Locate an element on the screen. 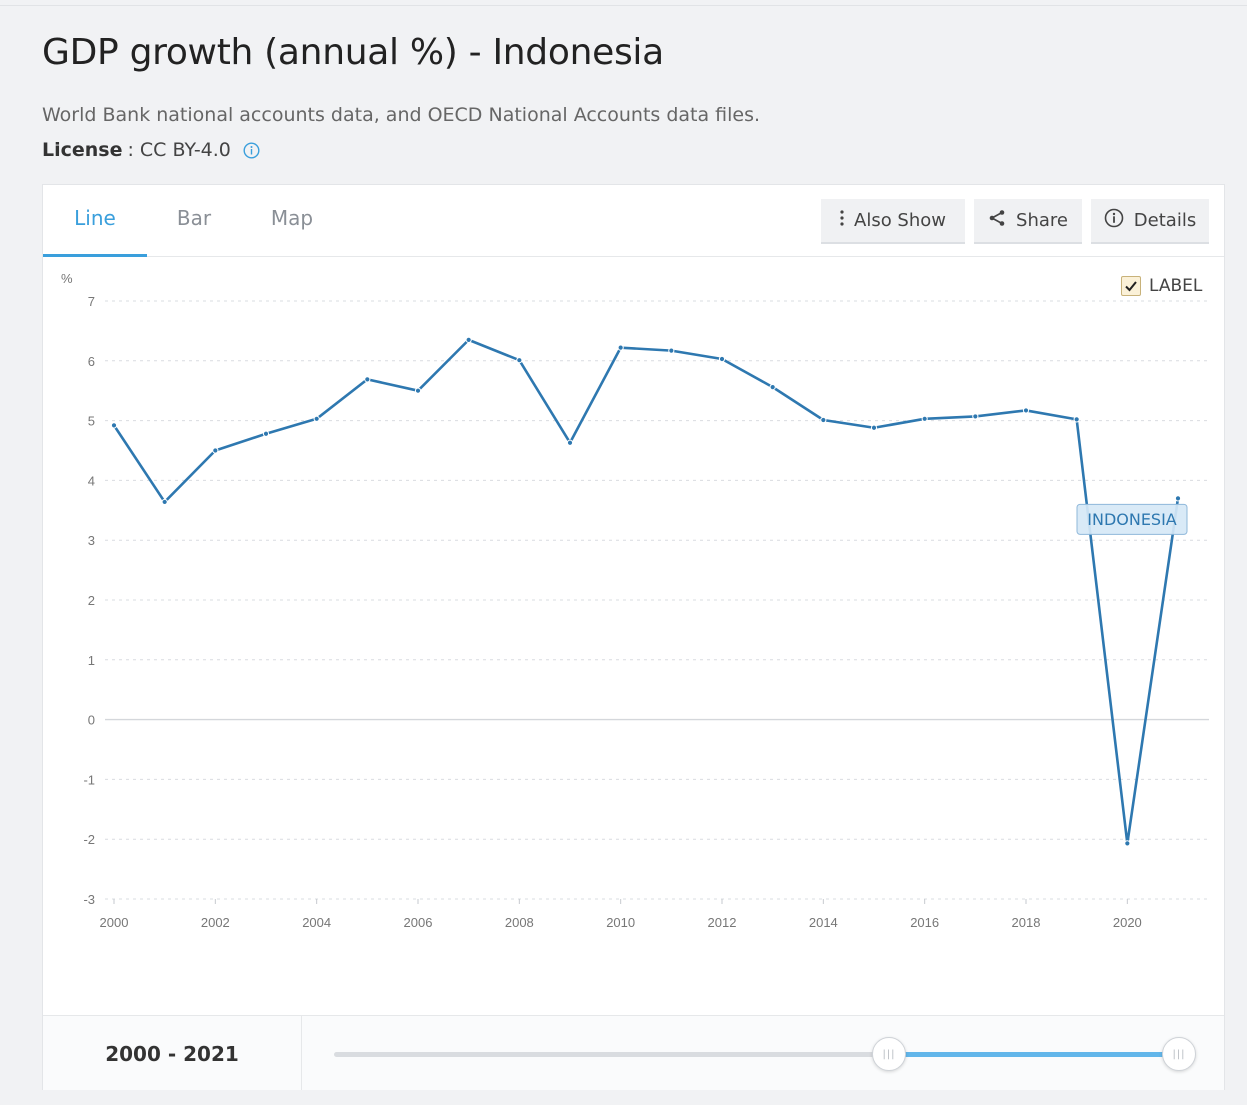  y-tick-label: 6 is located at coordinates (91, 361).